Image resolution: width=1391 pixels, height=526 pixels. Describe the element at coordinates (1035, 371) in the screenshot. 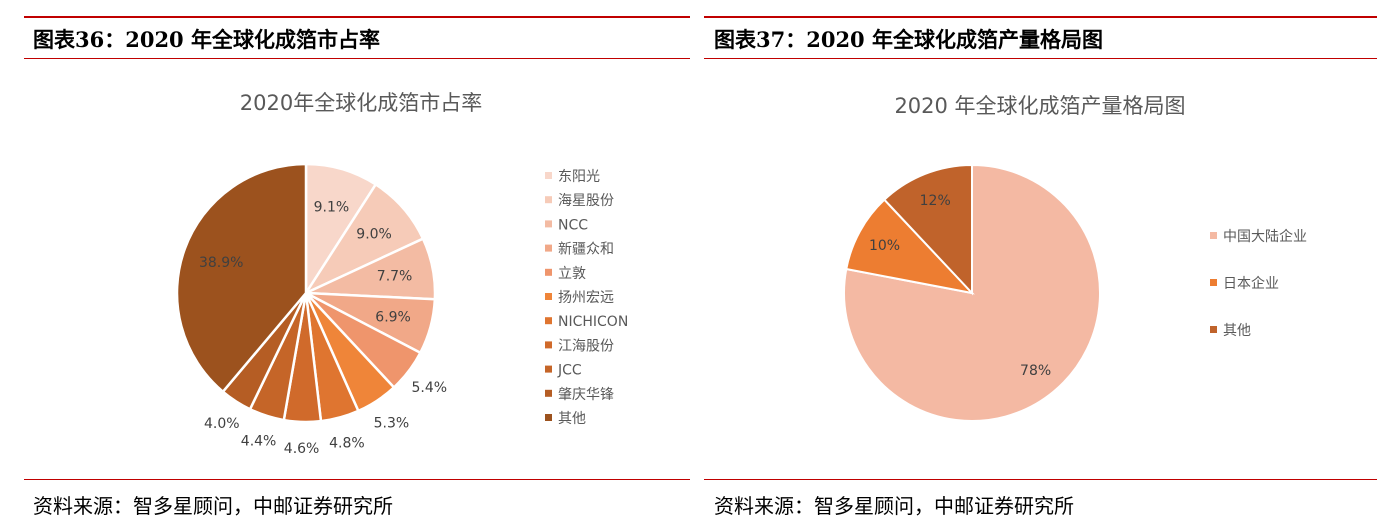

I see `slice-data-label-0: 78%` at that location.